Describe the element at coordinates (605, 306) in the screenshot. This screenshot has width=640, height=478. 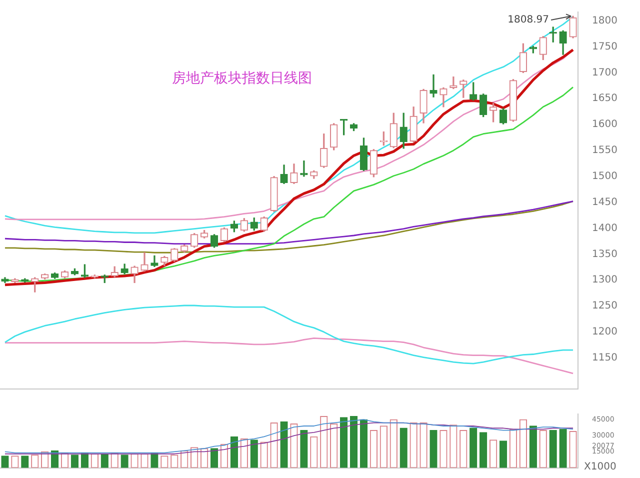
I see `y-tick-label: 1250` at that location.